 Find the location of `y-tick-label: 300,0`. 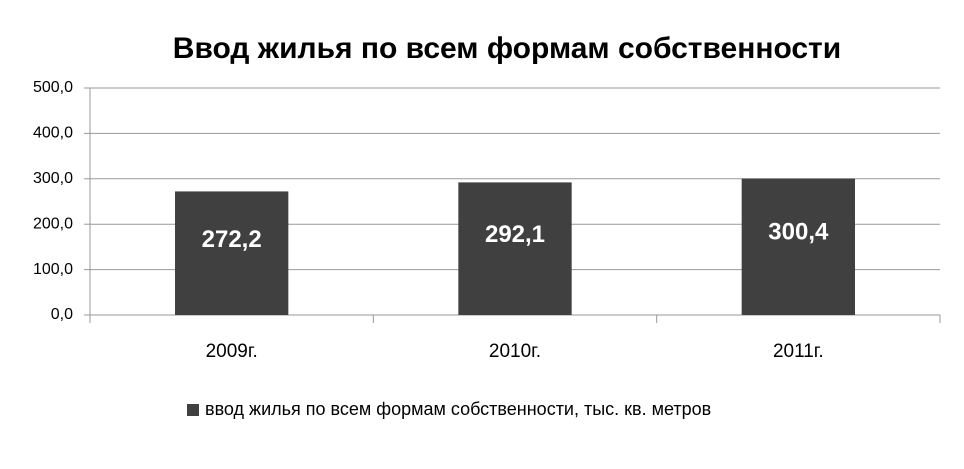

y-tick-label: 300,0 is located at coordinates (53, 178).